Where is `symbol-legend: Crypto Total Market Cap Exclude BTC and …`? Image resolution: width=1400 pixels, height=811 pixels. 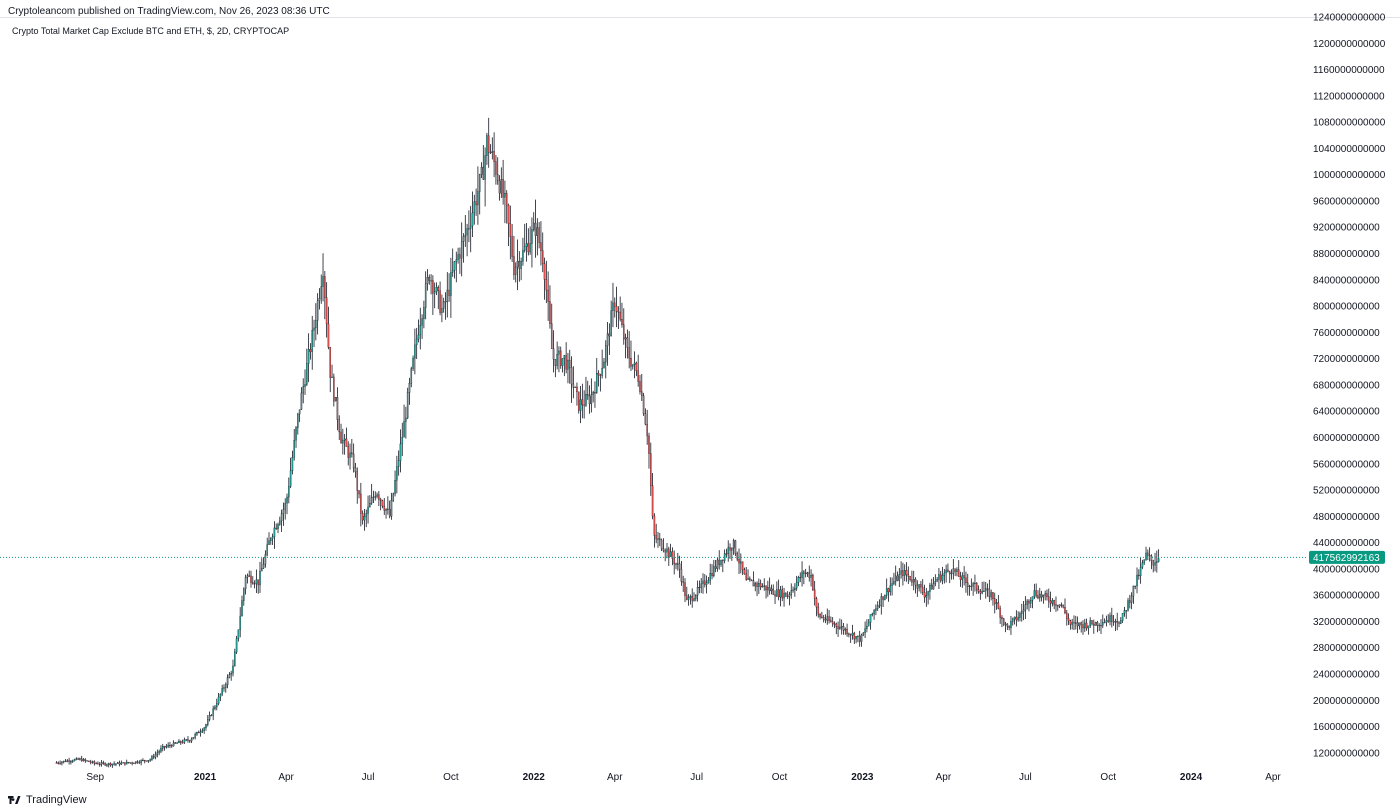
symbol-legend: Crypto Total Market Cap Exclude BTC and … is located at coordinates (151, 31).